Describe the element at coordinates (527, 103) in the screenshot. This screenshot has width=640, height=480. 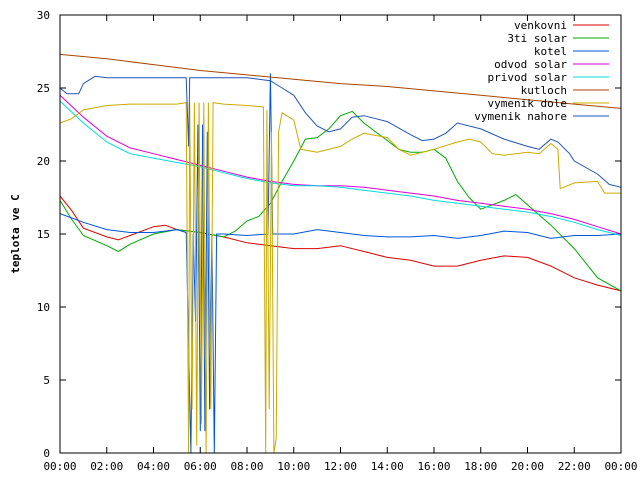
I see `legend-label: vymenik dole` at that location.